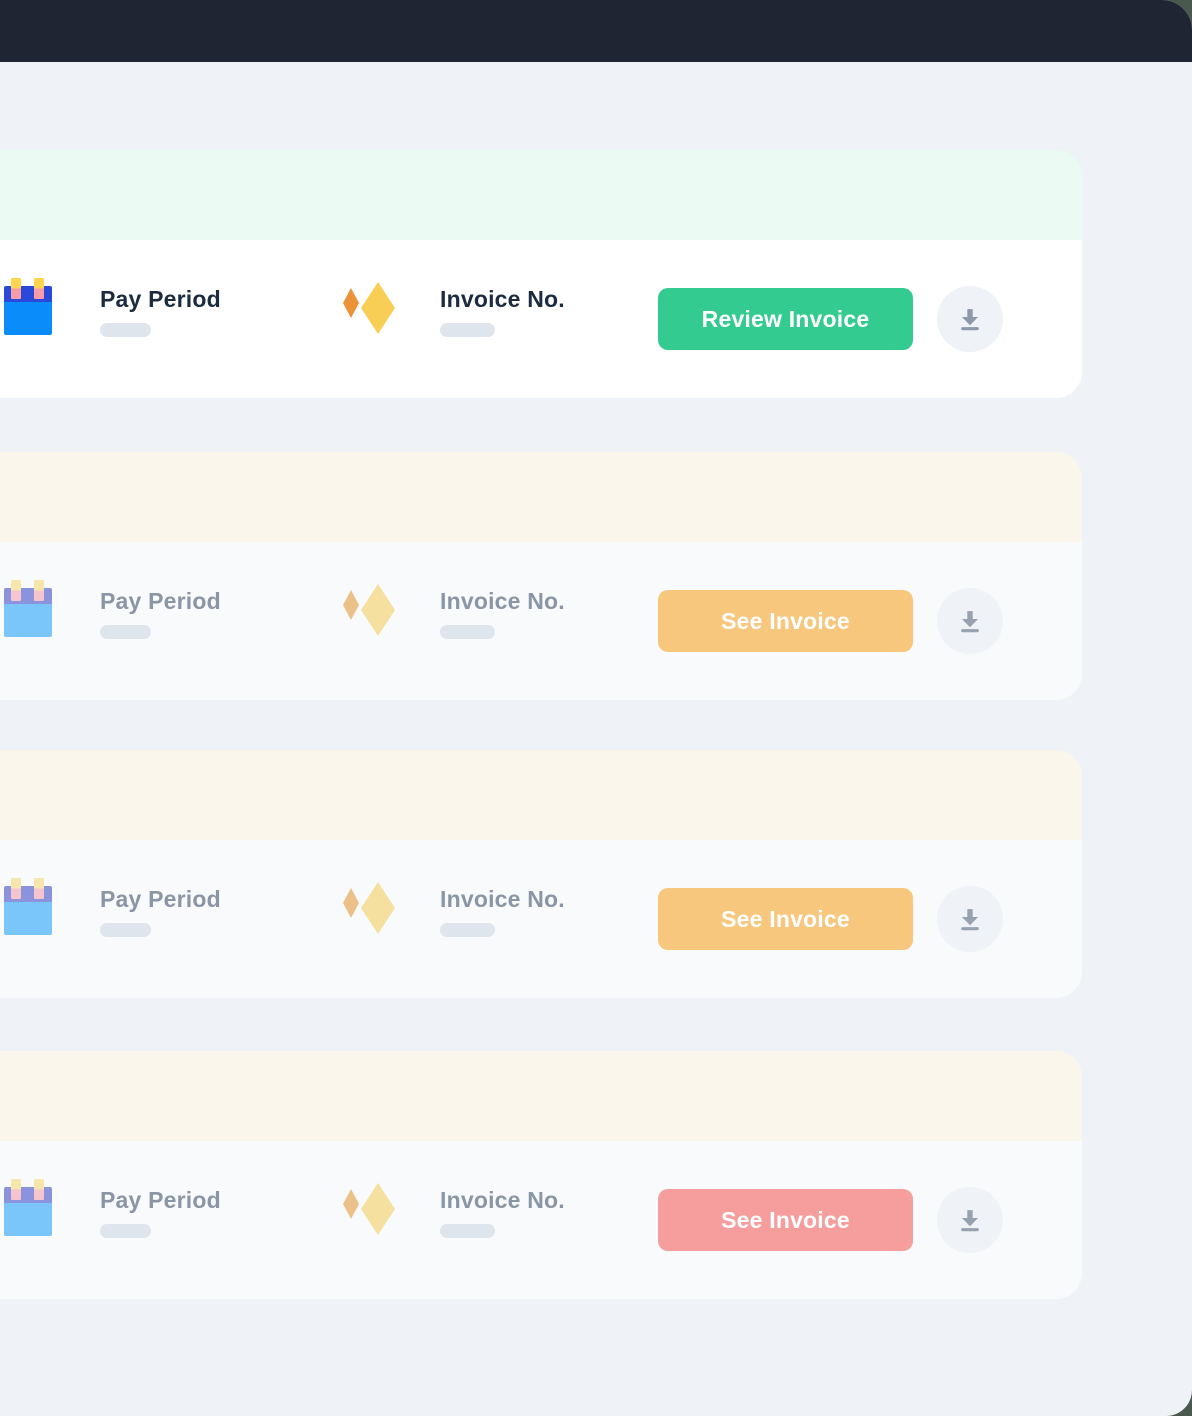 This screenshot has height=1416, width=1192. Describe the element at coordinates (785, 319) in the screenshot. I see `review-invoice-button: Review Invoice` at that location.